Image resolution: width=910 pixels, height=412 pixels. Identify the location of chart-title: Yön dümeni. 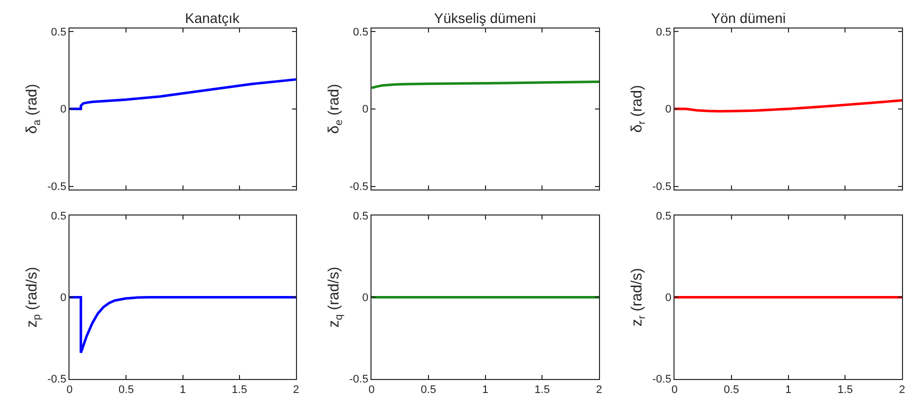
(748, 18).